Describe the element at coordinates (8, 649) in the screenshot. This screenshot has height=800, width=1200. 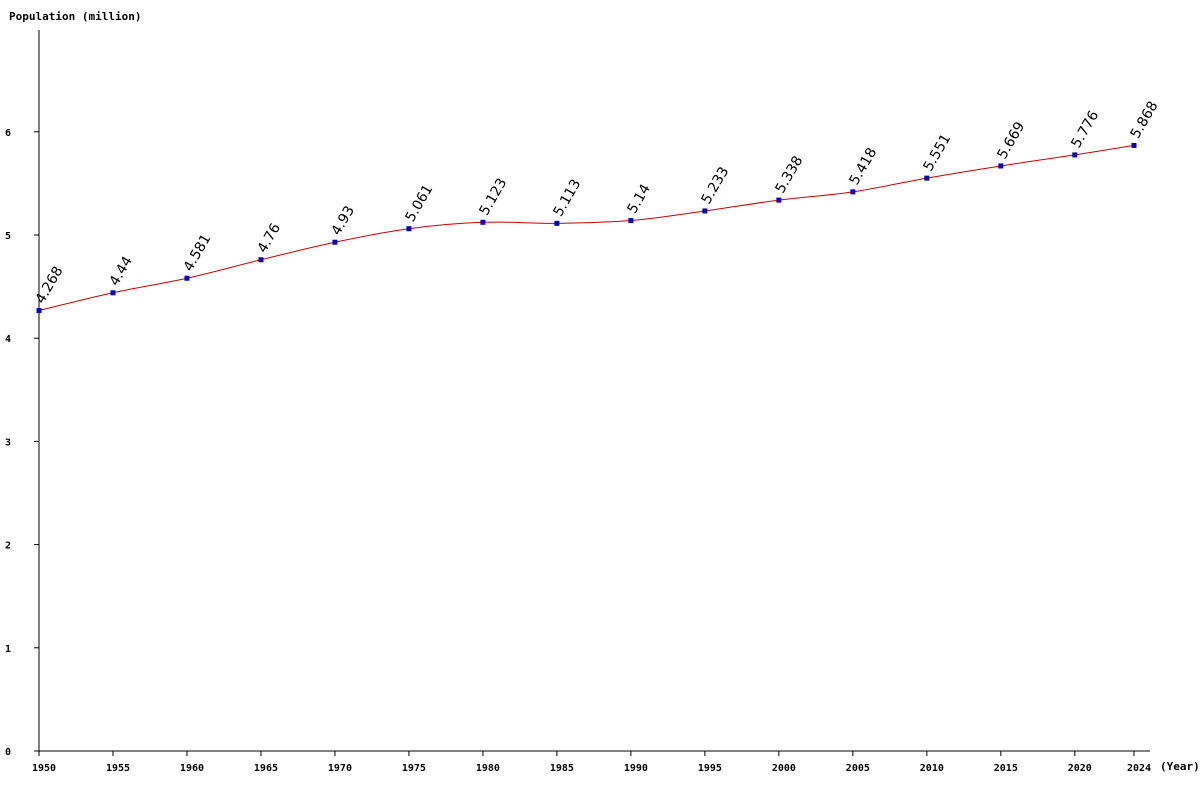
I see `y-tick-label: 1` at that location.